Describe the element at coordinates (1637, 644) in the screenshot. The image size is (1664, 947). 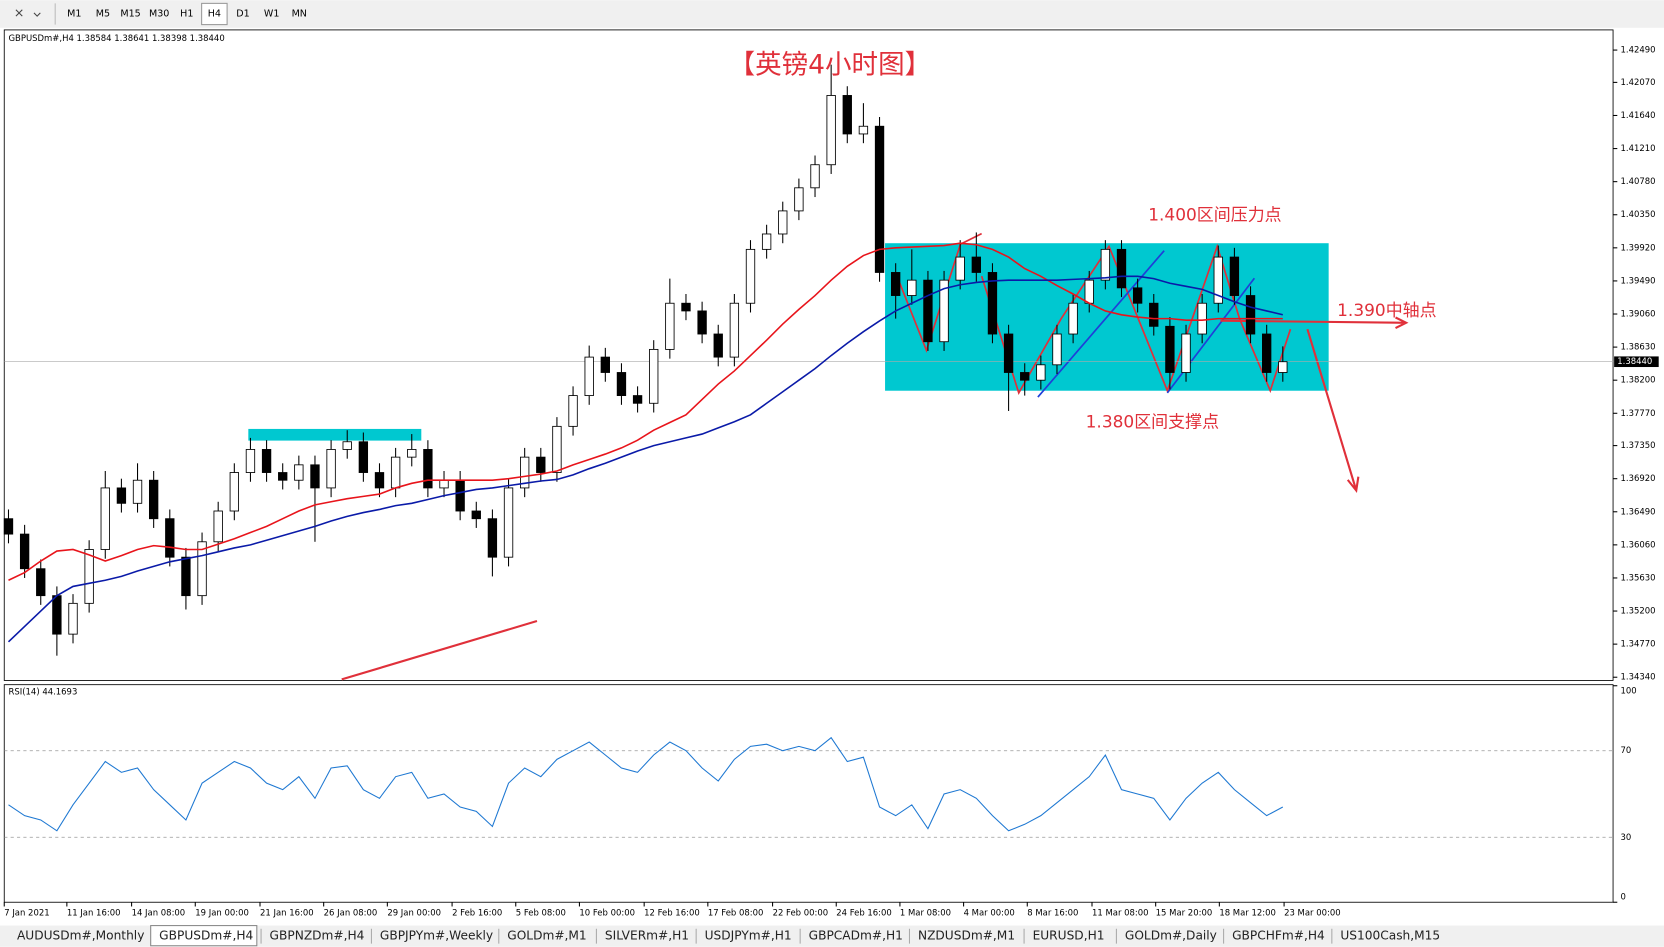
I see `y-tick-label: 1.34770` at that location.